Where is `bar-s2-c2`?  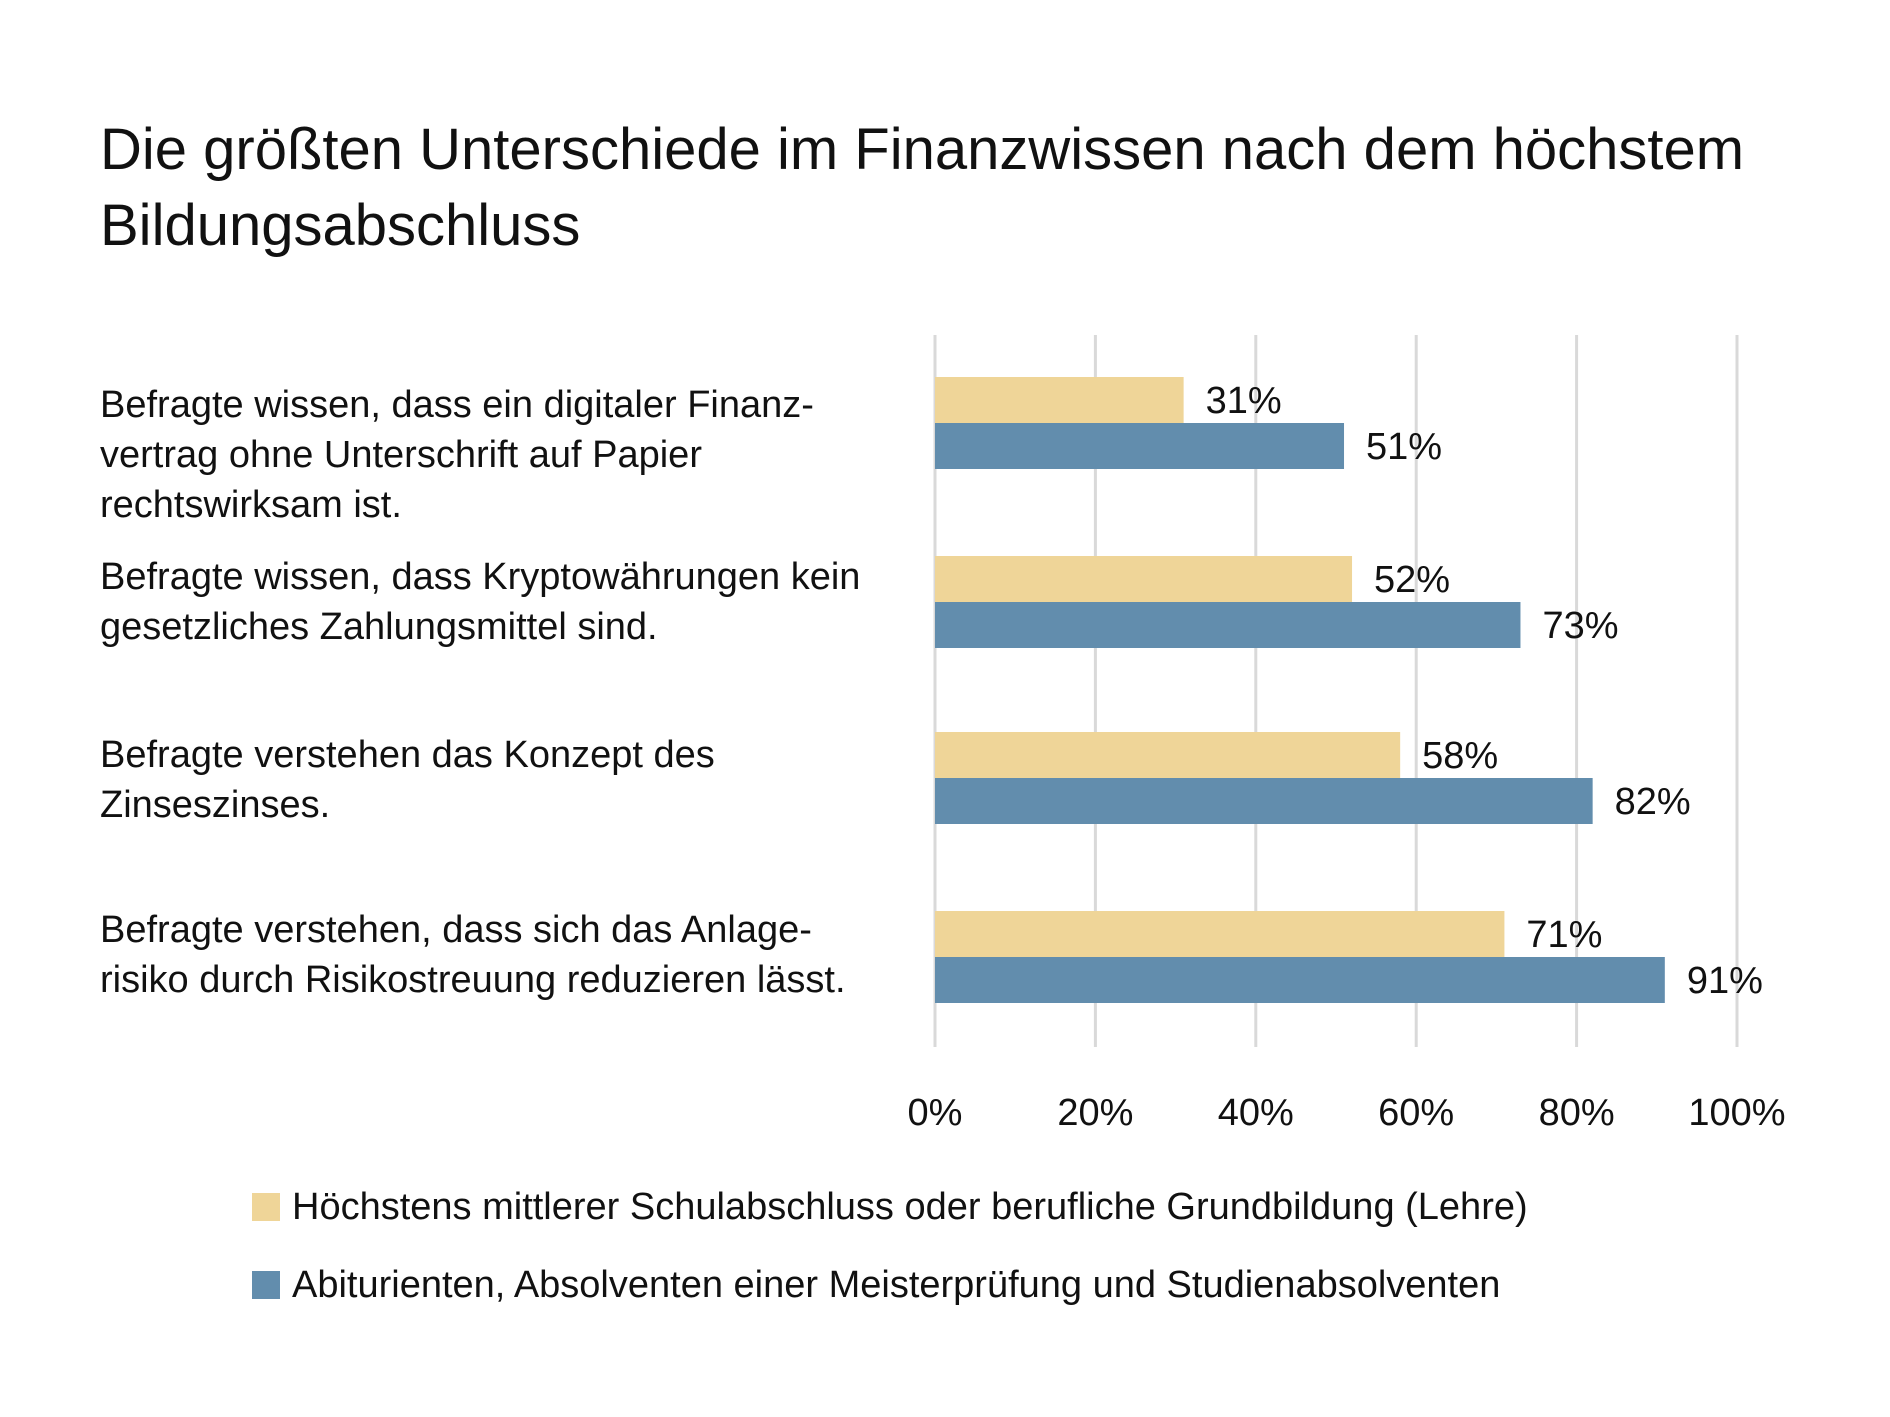
bar-s2-c2 is located at coordinates (1228, 625).